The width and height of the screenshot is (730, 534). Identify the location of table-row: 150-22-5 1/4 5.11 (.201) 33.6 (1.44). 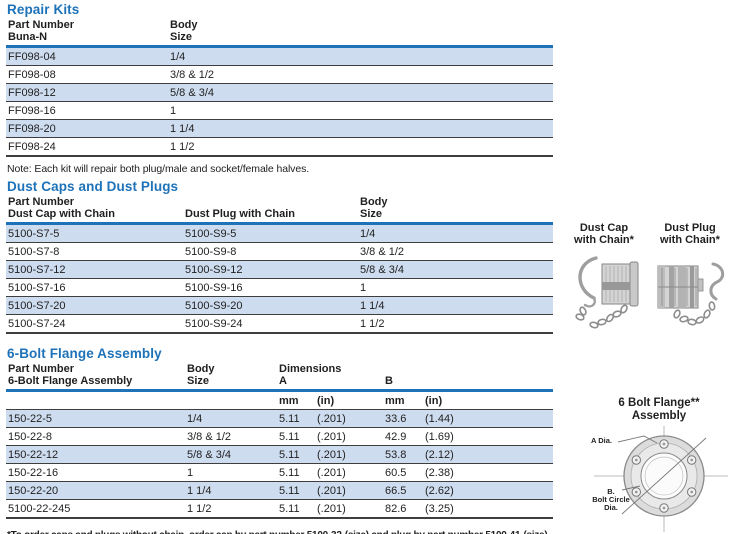
(280, 418).